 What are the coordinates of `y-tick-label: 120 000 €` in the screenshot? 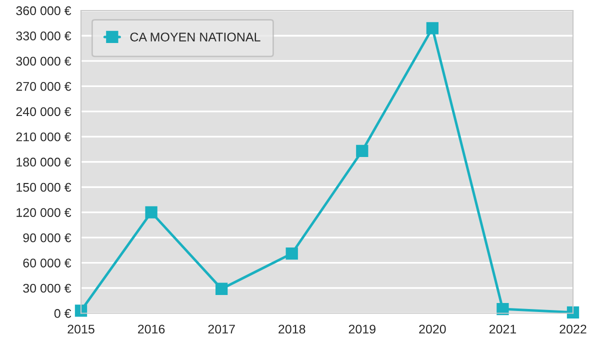 It's located at (44, 212).